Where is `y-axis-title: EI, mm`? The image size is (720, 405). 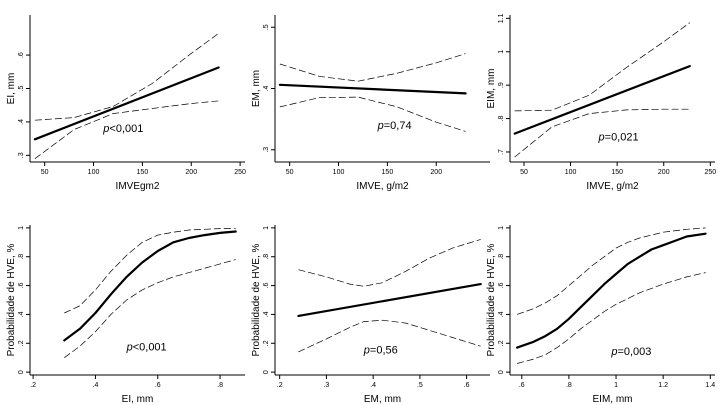
y-axis-title: EI, mm is located at coordinates (11, 89).